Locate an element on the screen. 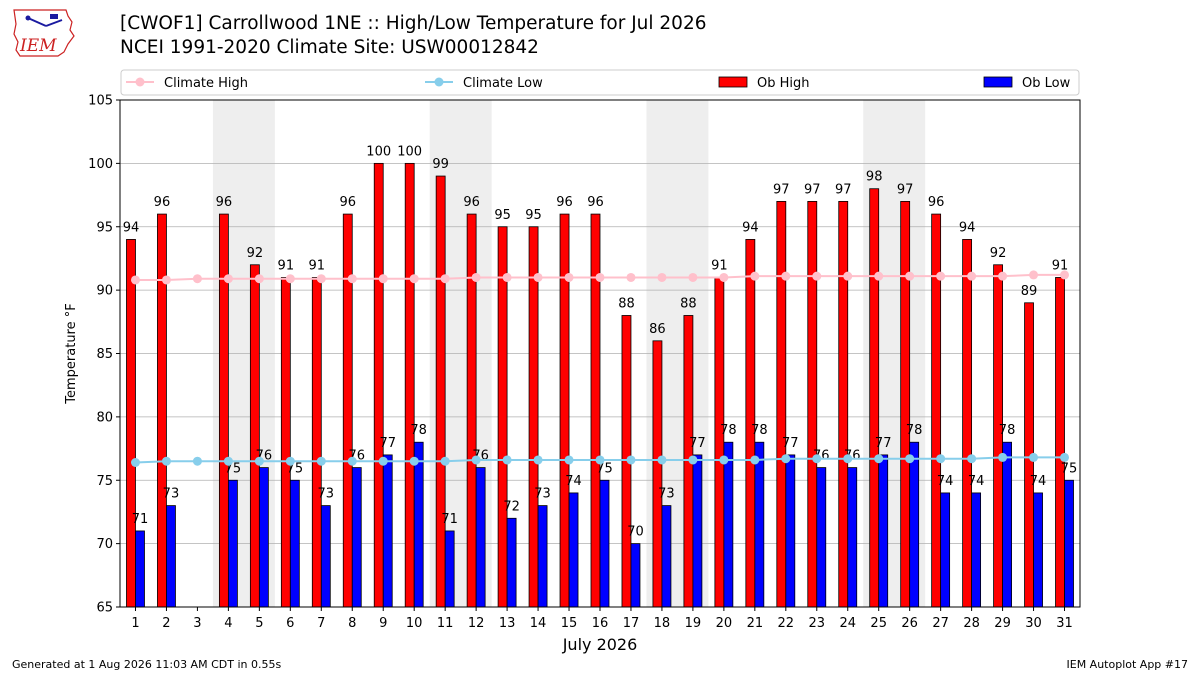  ob-low-label: 72 is located at coordinates (511, 506).